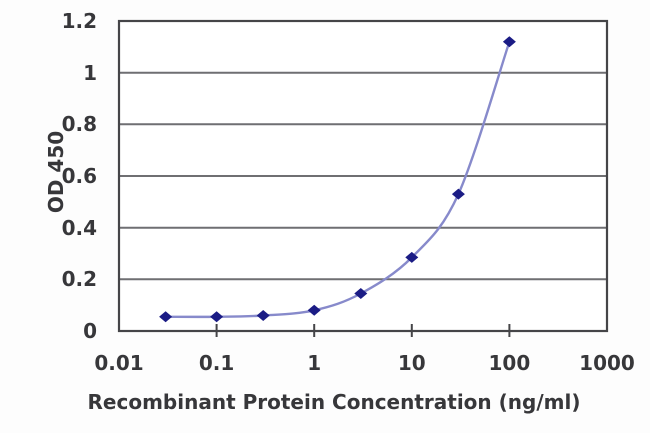  I want to click on x-tick-label: 1000, so click(607, 363).